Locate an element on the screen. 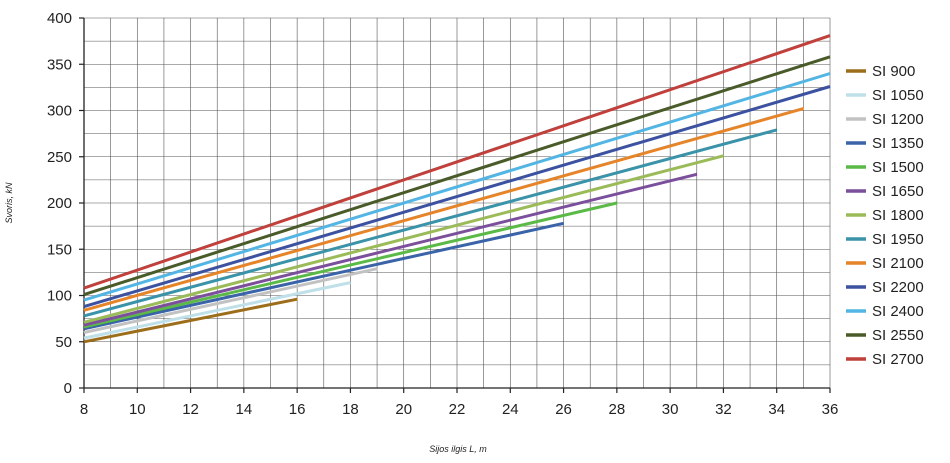  legend-label: SI 1200 is located at coordinates (898, 119).